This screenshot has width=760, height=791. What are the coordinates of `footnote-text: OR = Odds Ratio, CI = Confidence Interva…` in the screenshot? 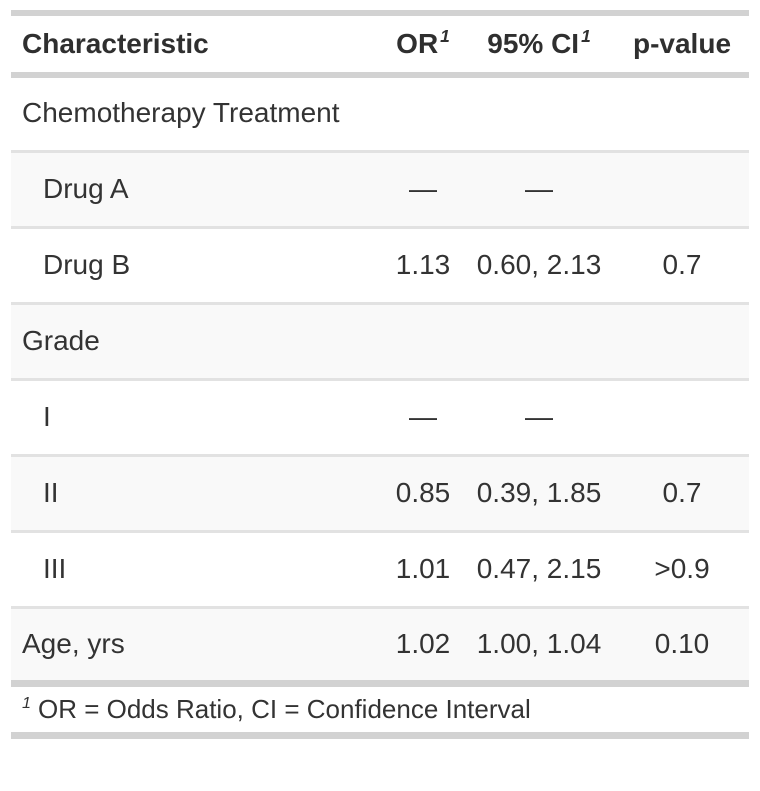 It's located at (284, 708).